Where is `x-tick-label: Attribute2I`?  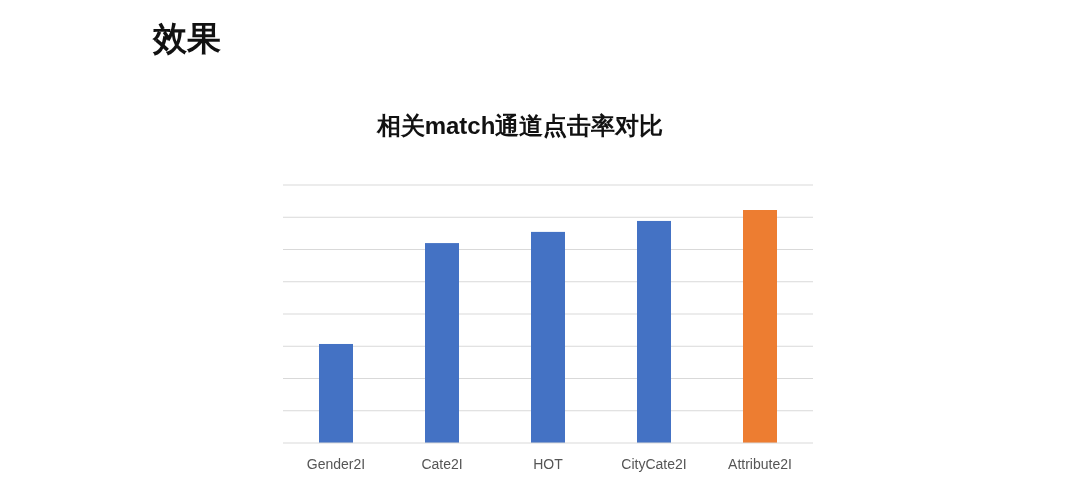
x-tick-label: Attribute2I is located at coordinates (760, 464).